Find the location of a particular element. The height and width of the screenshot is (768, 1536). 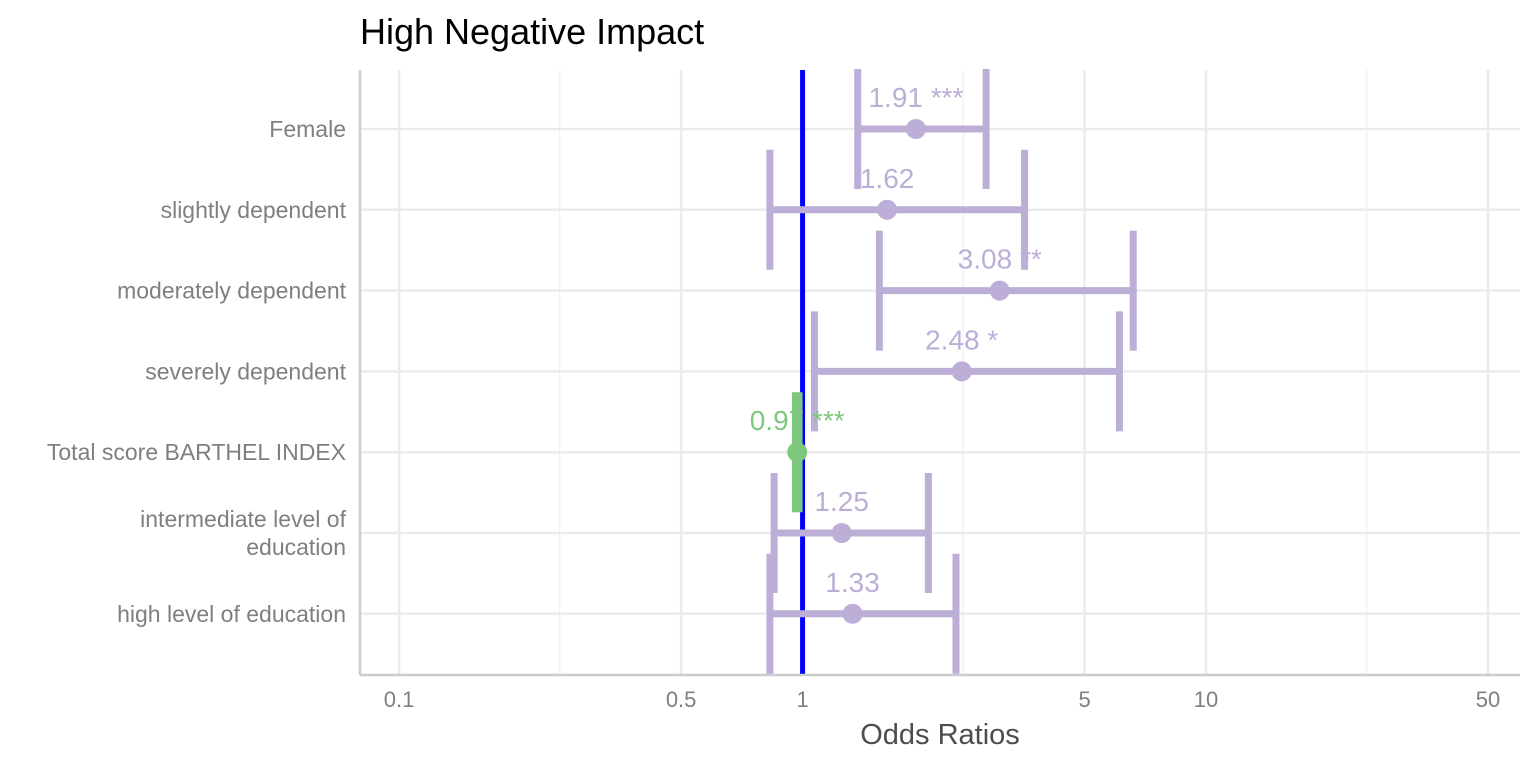

term-label-line: Female is located at coordinates (307, 129).